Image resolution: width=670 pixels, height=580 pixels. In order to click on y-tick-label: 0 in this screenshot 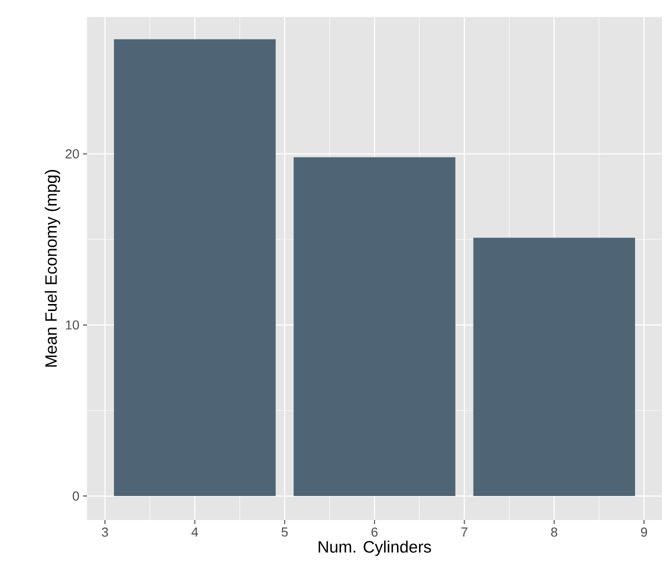, I will do `click(75, 496)`.